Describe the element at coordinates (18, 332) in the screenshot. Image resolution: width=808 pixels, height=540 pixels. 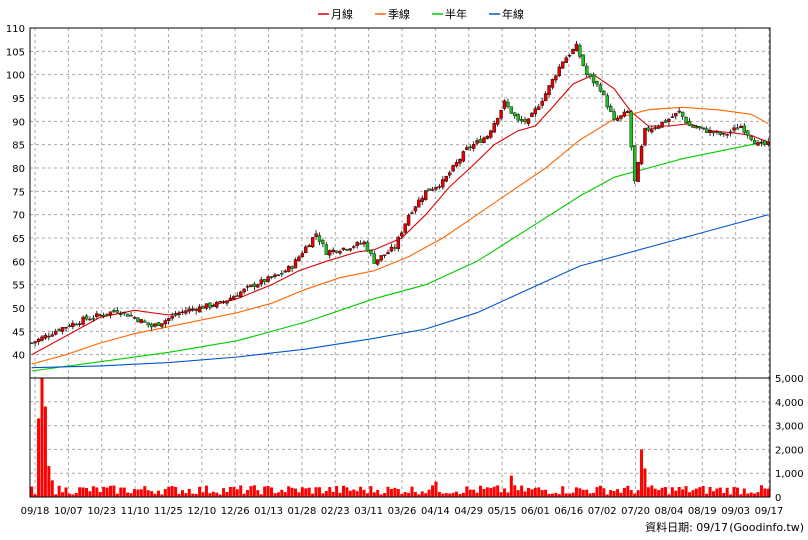
I see `price-tick-label: 45` at that location.